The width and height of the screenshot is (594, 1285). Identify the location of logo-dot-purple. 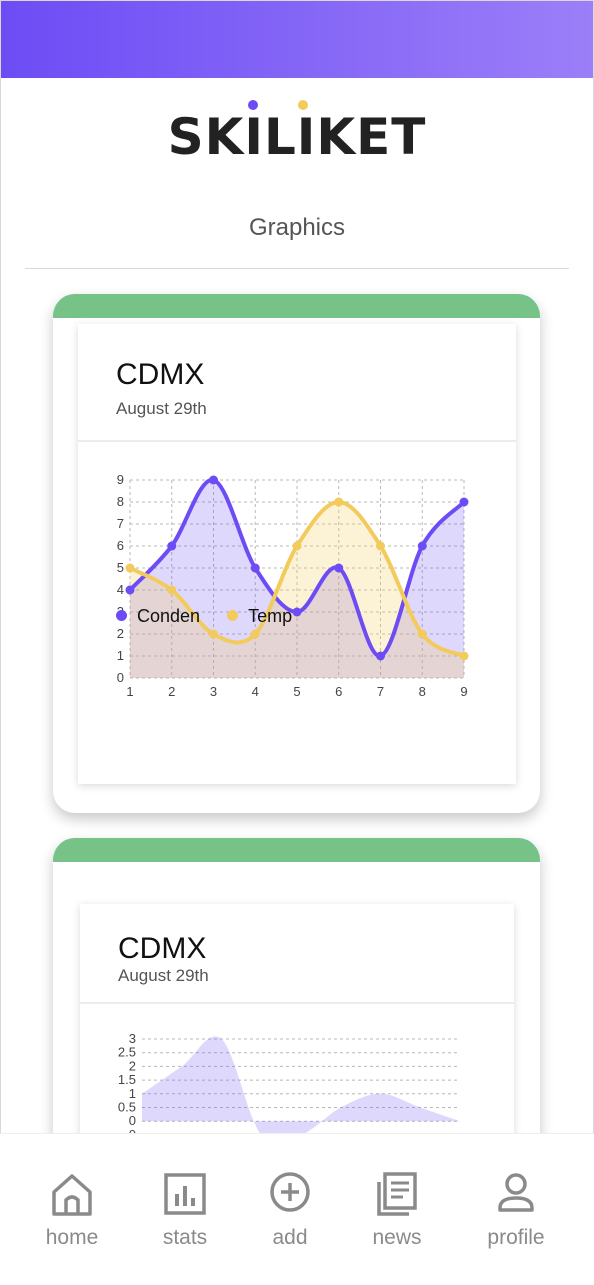
(253, 105).